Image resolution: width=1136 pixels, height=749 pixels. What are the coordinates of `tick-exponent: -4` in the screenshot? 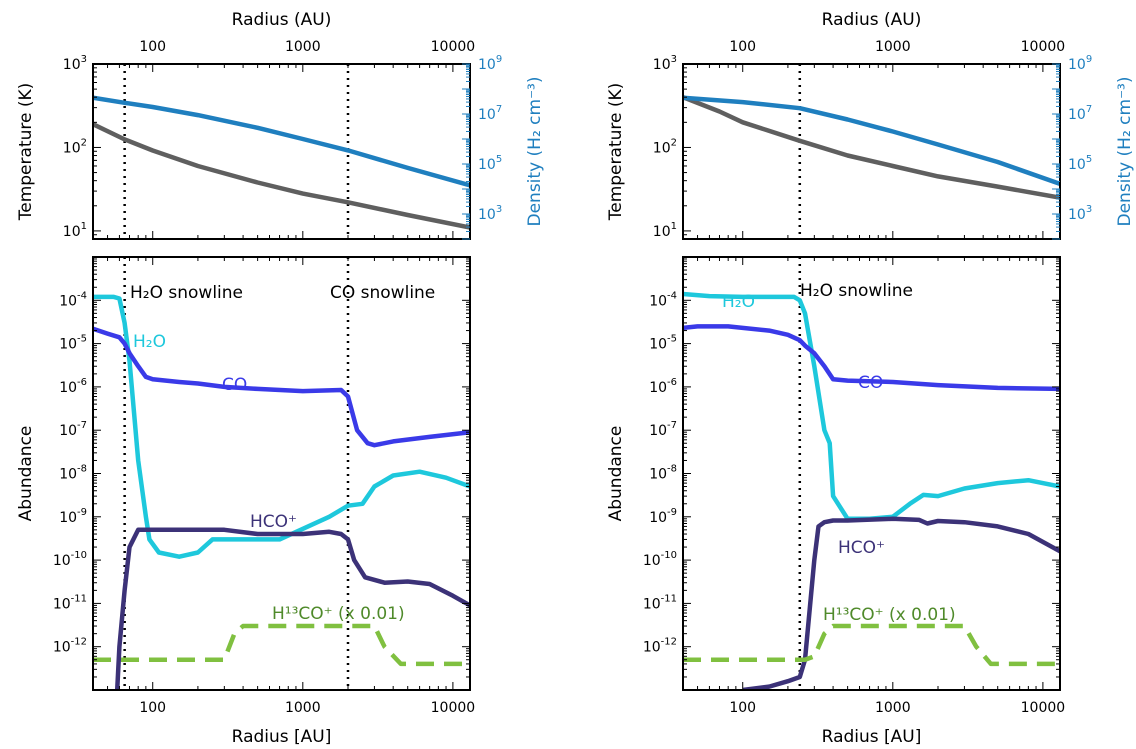 It's located at (672, 295).